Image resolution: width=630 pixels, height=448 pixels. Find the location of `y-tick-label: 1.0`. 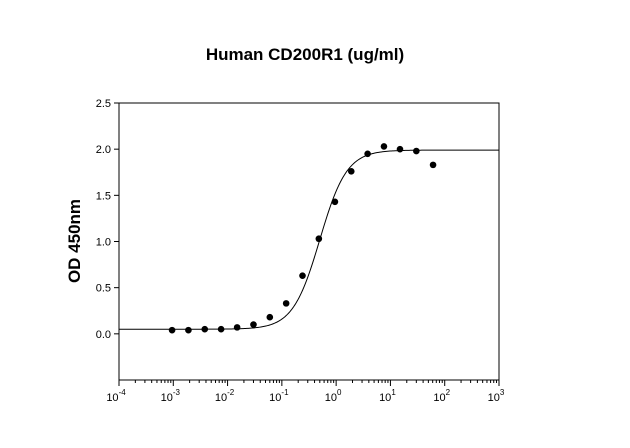

y-tick-label: 1.0 is located at coordinates (103, 243).